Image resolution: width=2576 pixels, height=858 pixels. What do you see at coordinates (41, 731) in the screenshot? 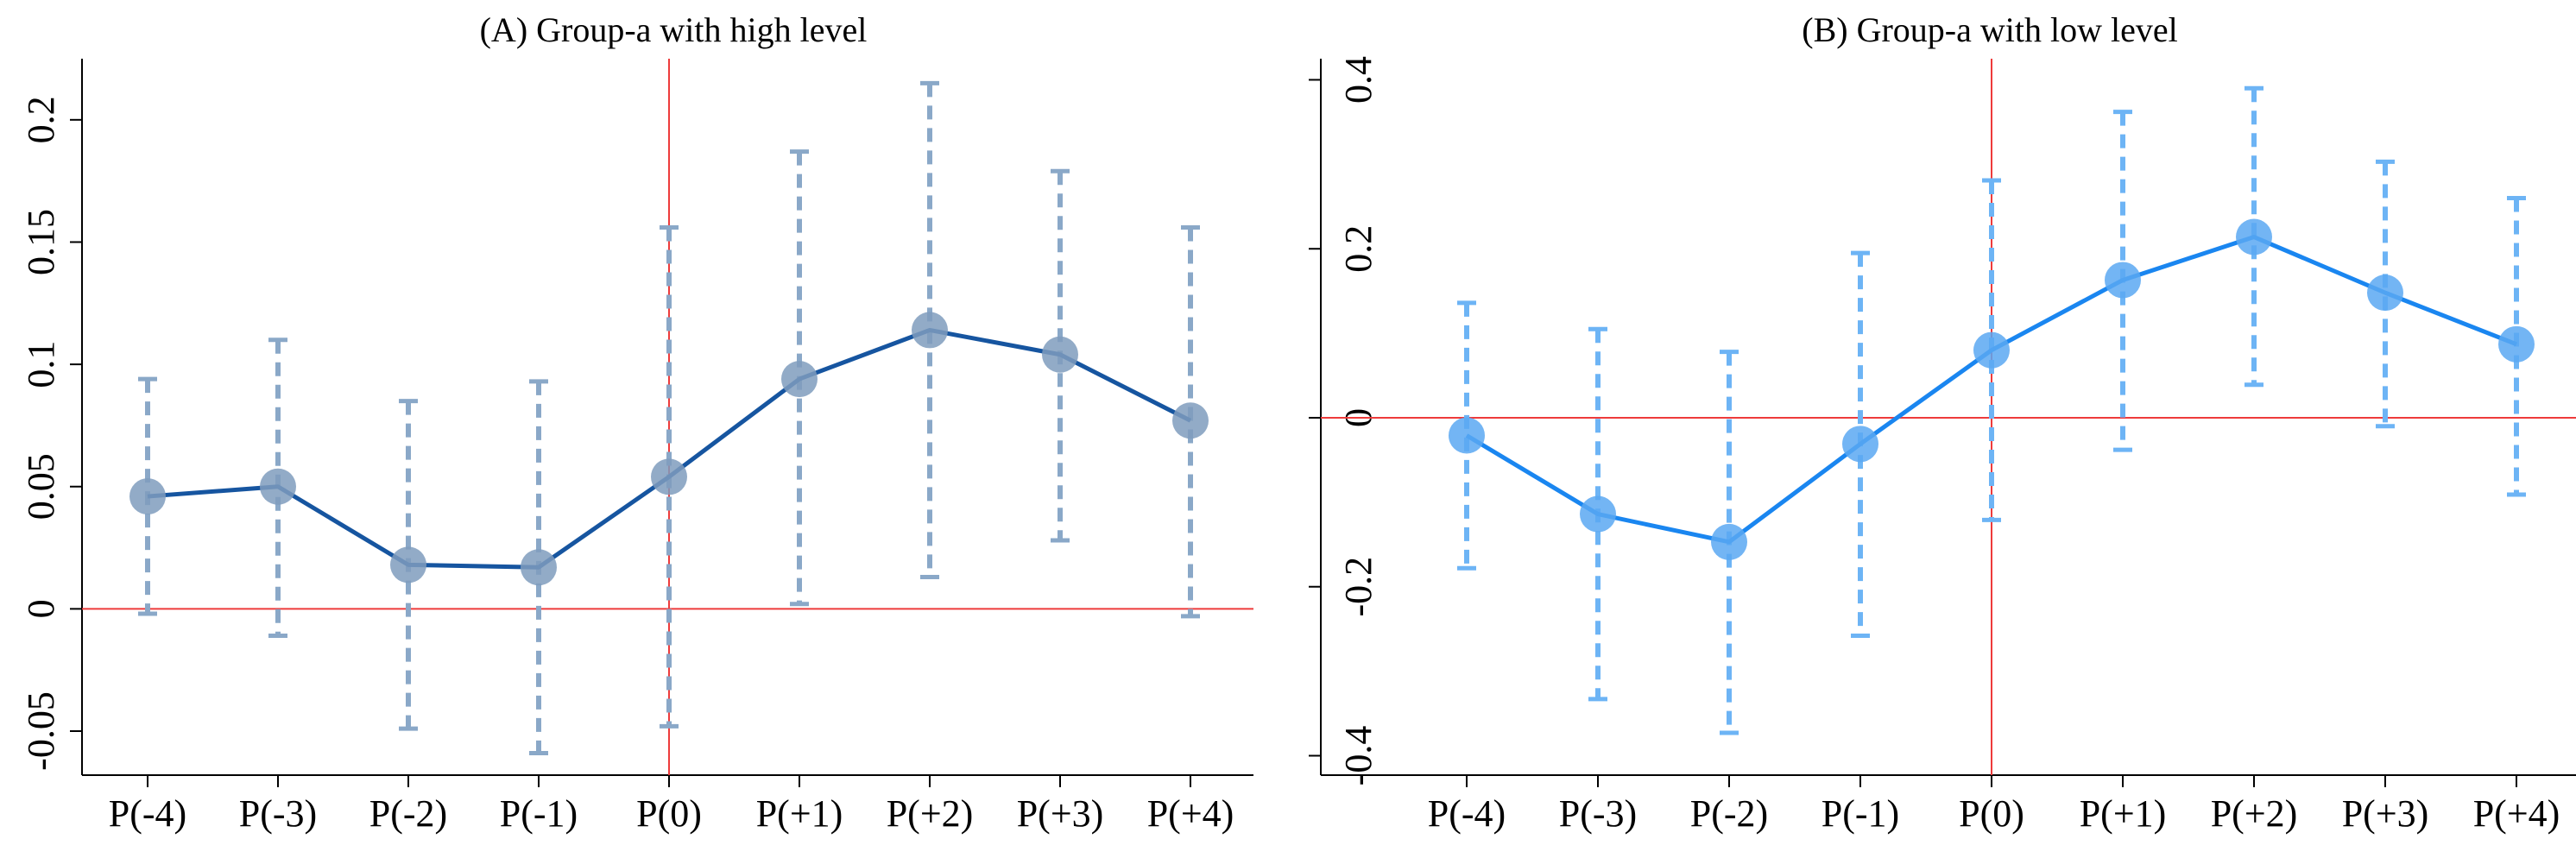
I see `panel-a-y-tick-label: -0.05` at bounding box center [41, 731].